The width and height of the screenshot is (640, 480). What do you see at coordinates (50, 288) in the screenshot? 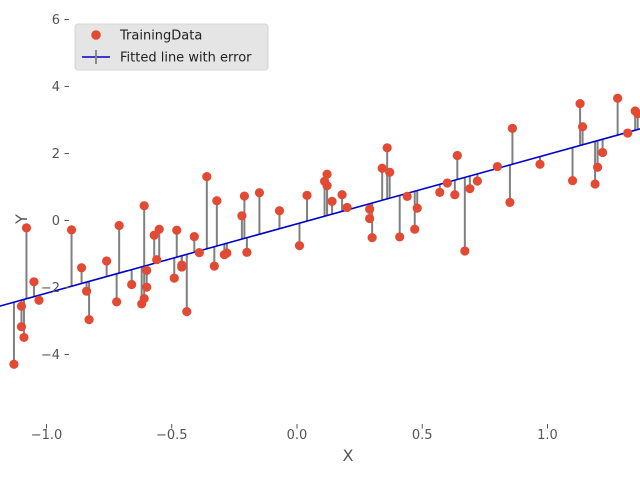
I see `y-tick-label: −2` at bounding box center [50, 288].